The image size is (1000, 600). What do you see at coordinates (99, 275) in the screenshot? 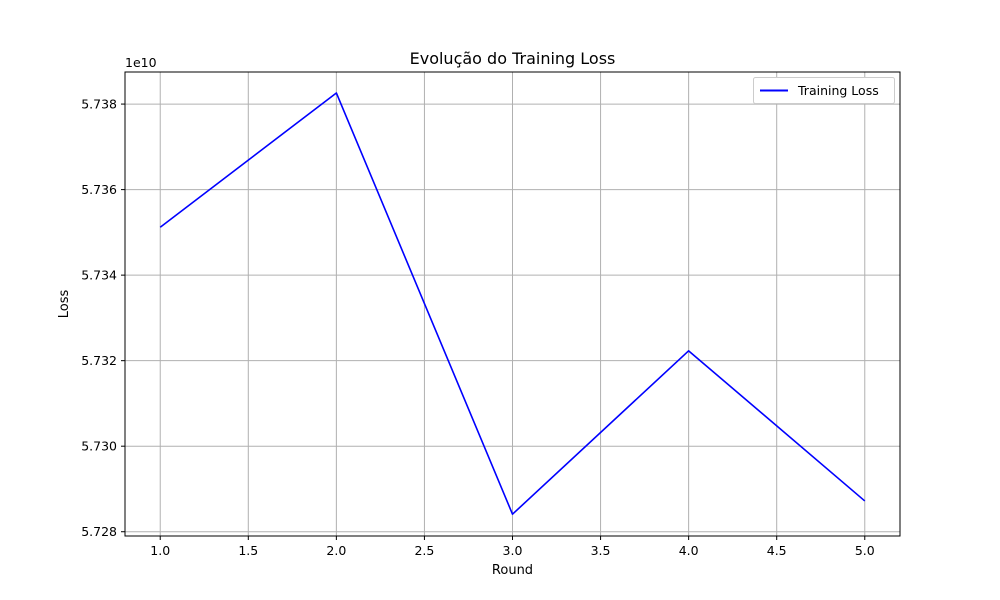
I see `y-tick-label: 5.734` at bounding box center [99, 275].